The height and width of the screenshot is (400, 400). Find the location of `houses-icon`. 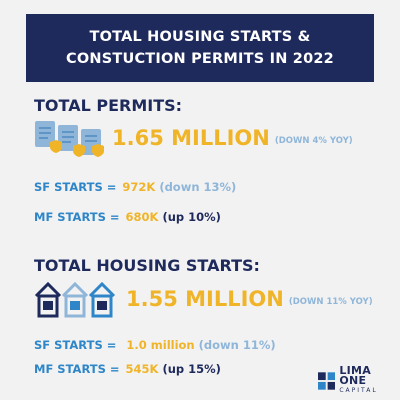

houses-icon is located at coordinates (75, 299).